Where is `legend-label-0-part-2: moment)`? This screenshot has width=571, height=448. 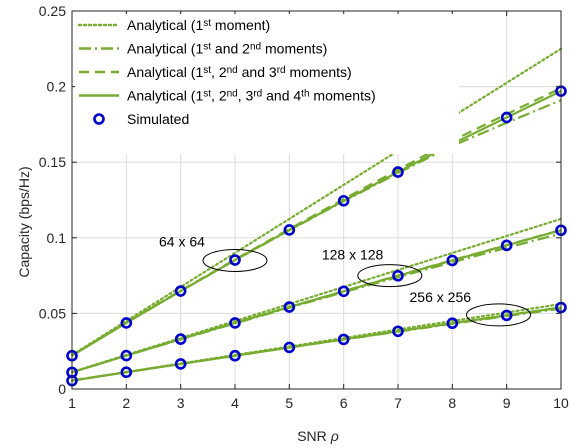
legend-label-0-part-2: moment) is located at coordinates (240, 25).